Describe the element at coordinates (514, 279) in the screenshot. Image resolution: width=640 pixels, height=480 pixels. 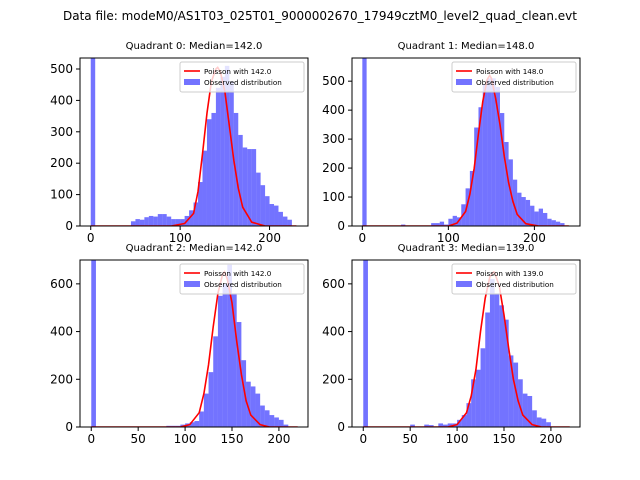
I see `legend: Poisson with 139.0 Observed distribution` at that location.